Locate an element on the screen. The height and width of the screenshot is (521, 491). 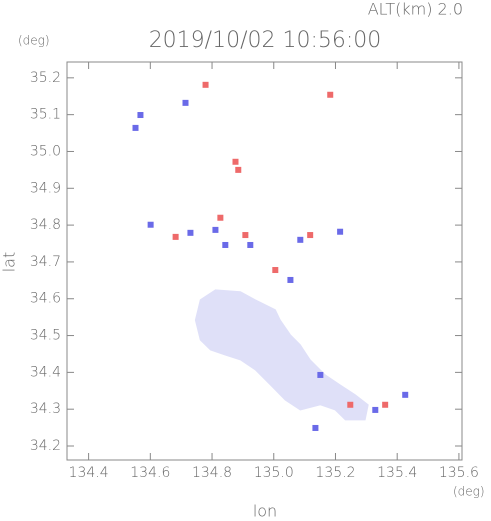
y-tick-label: 34.4 is located at coordinates (45, 372).